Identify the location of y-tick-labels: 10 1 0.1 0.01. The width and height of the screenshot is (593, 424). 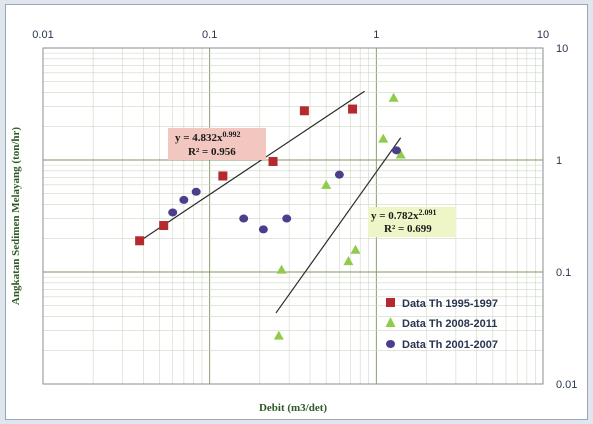
(566, 217).